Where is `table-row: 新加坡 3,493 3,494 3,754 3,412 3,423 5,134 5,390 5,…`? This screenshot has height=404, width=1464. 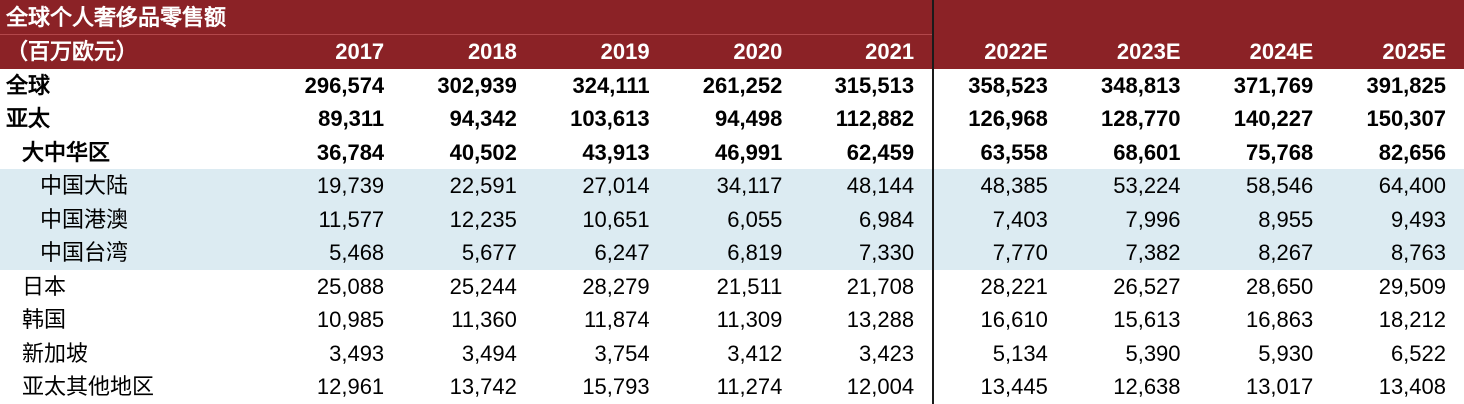 table-row: 新加坡 3,493 3,494 3,754 3,412 3,423 5,134 5,390 5,… is located at coordinates (732, 353).